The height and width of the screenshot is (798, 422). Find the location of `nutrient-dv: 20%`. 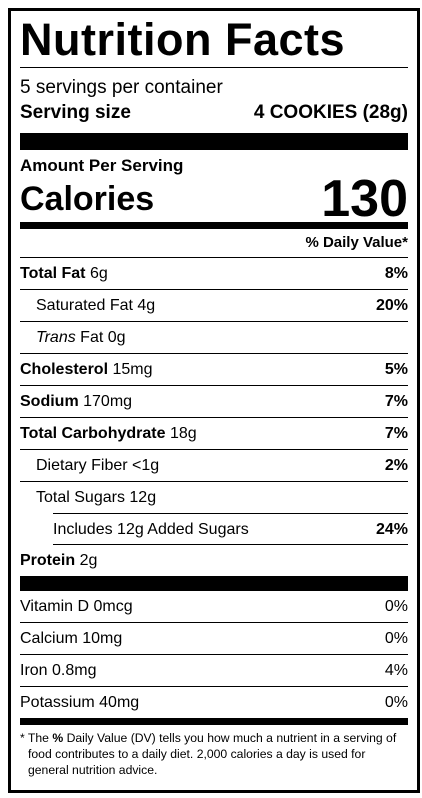

nutrient-dv: 20% is located at coordinates (391, 305).